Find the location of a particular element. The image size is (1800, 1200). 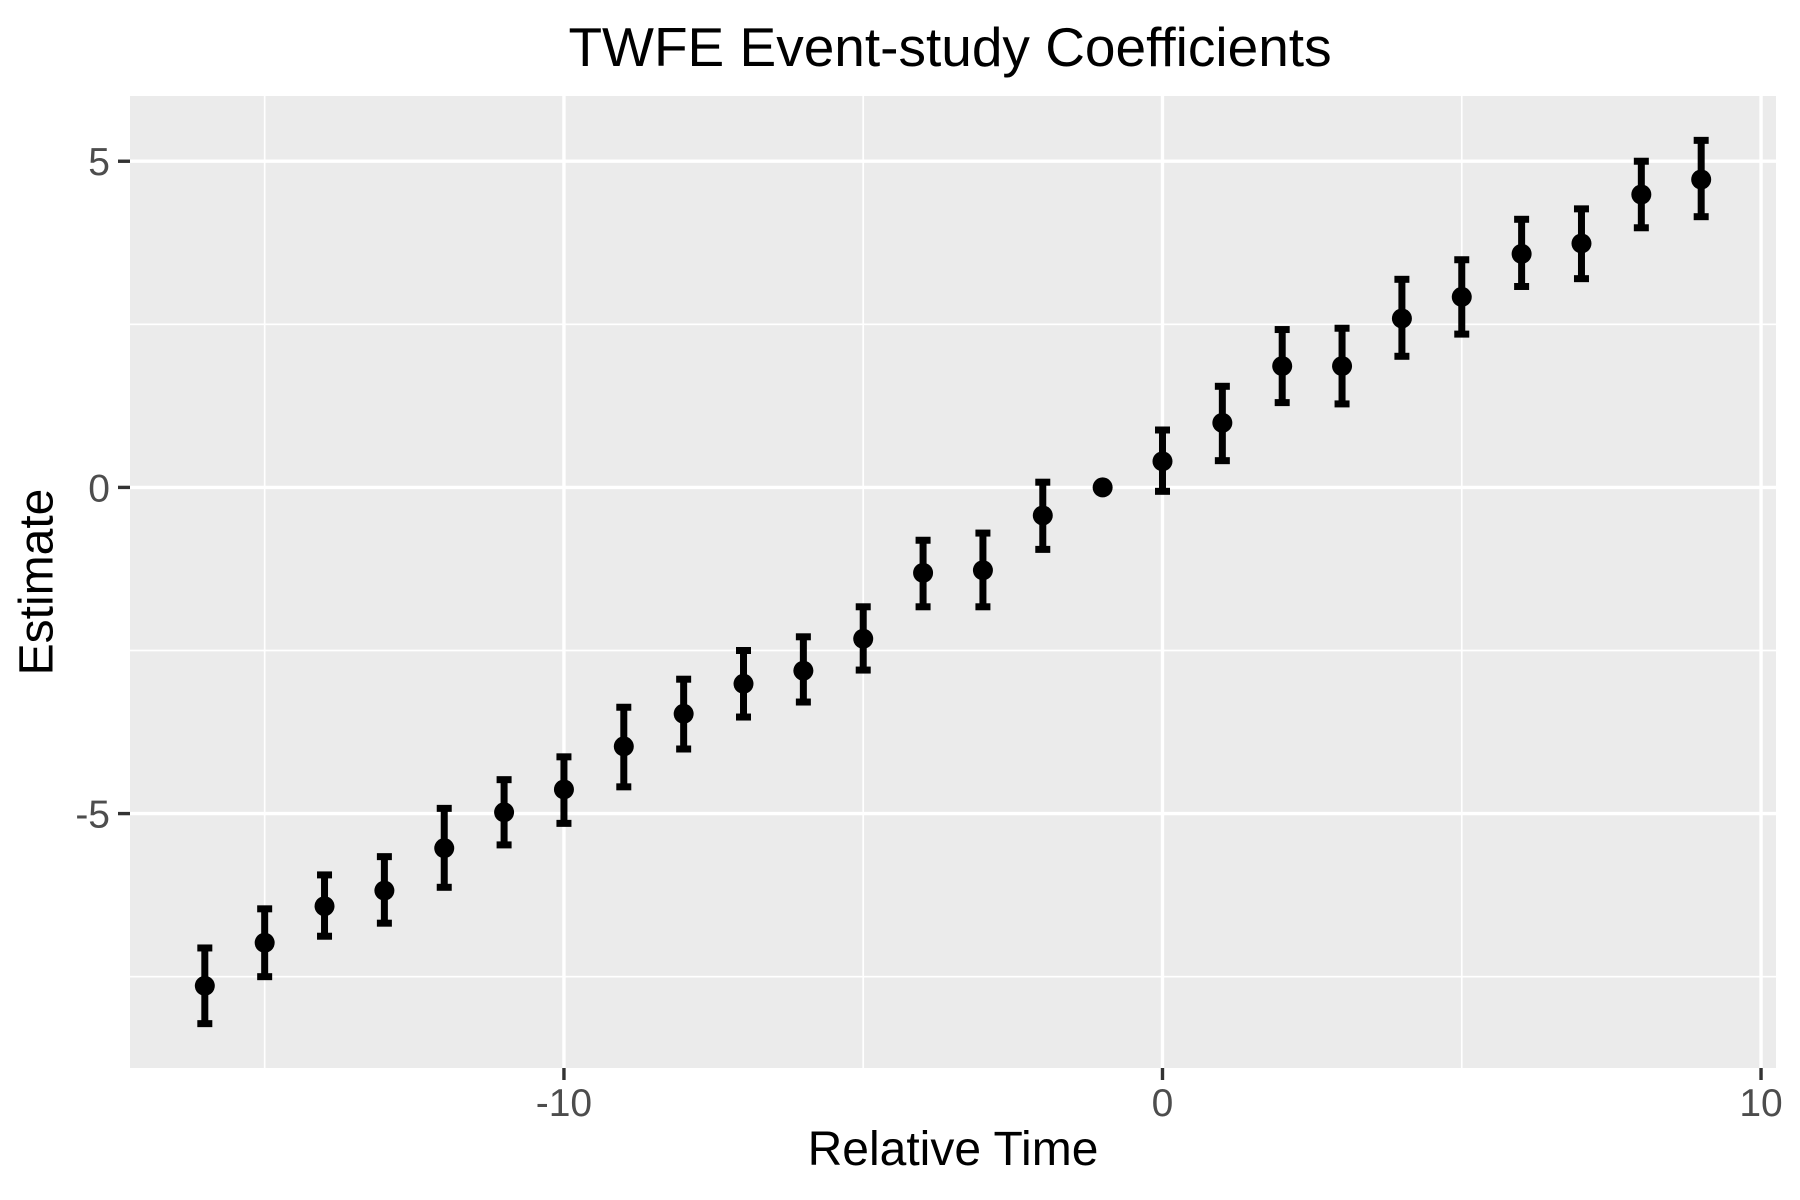

y-tick-label: 0 is located at coordinates (99, 488).